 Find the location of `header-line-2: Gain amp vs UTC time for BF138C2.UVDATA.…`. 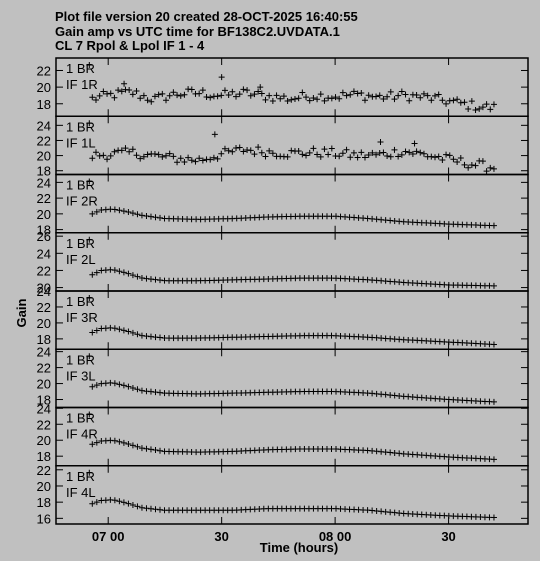

header-line-2: Gain amp vs UTC time for BF138C2.UVDATA.… is located at coordinates (197, 31).